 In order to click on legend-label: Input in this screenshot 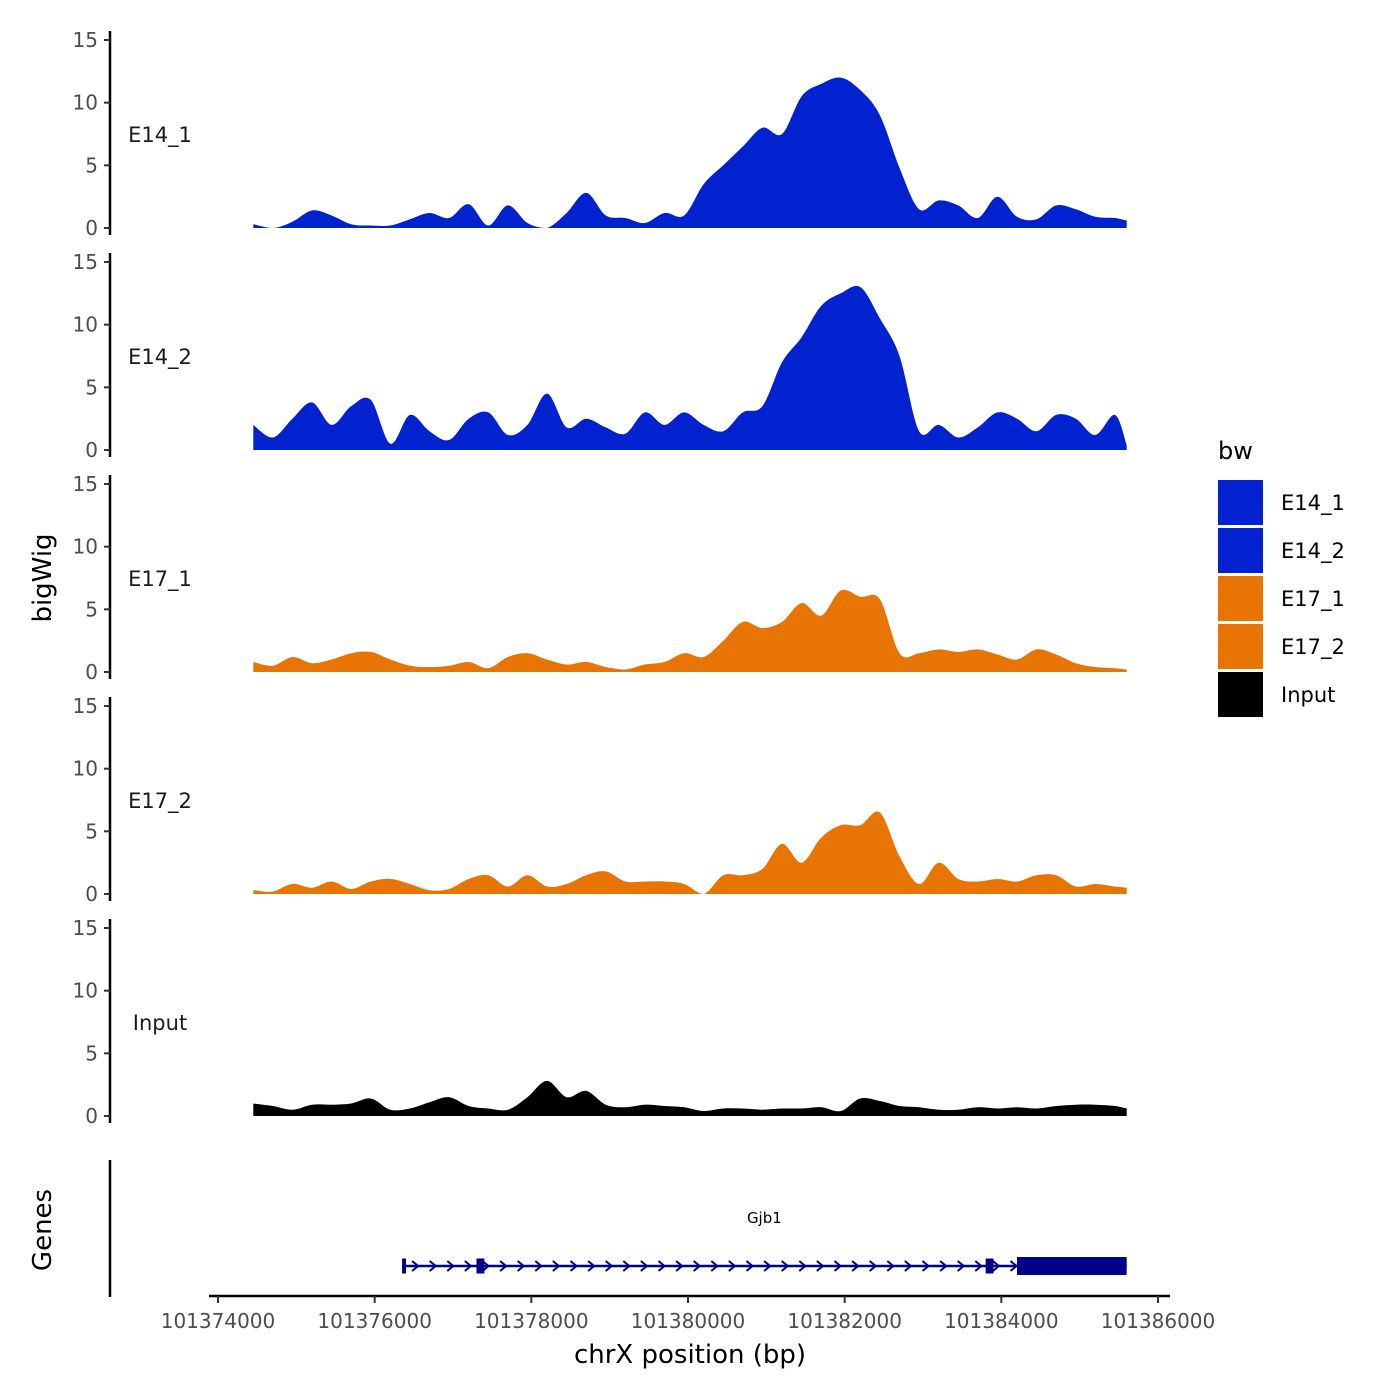, I will do `click(1308, 695)`.